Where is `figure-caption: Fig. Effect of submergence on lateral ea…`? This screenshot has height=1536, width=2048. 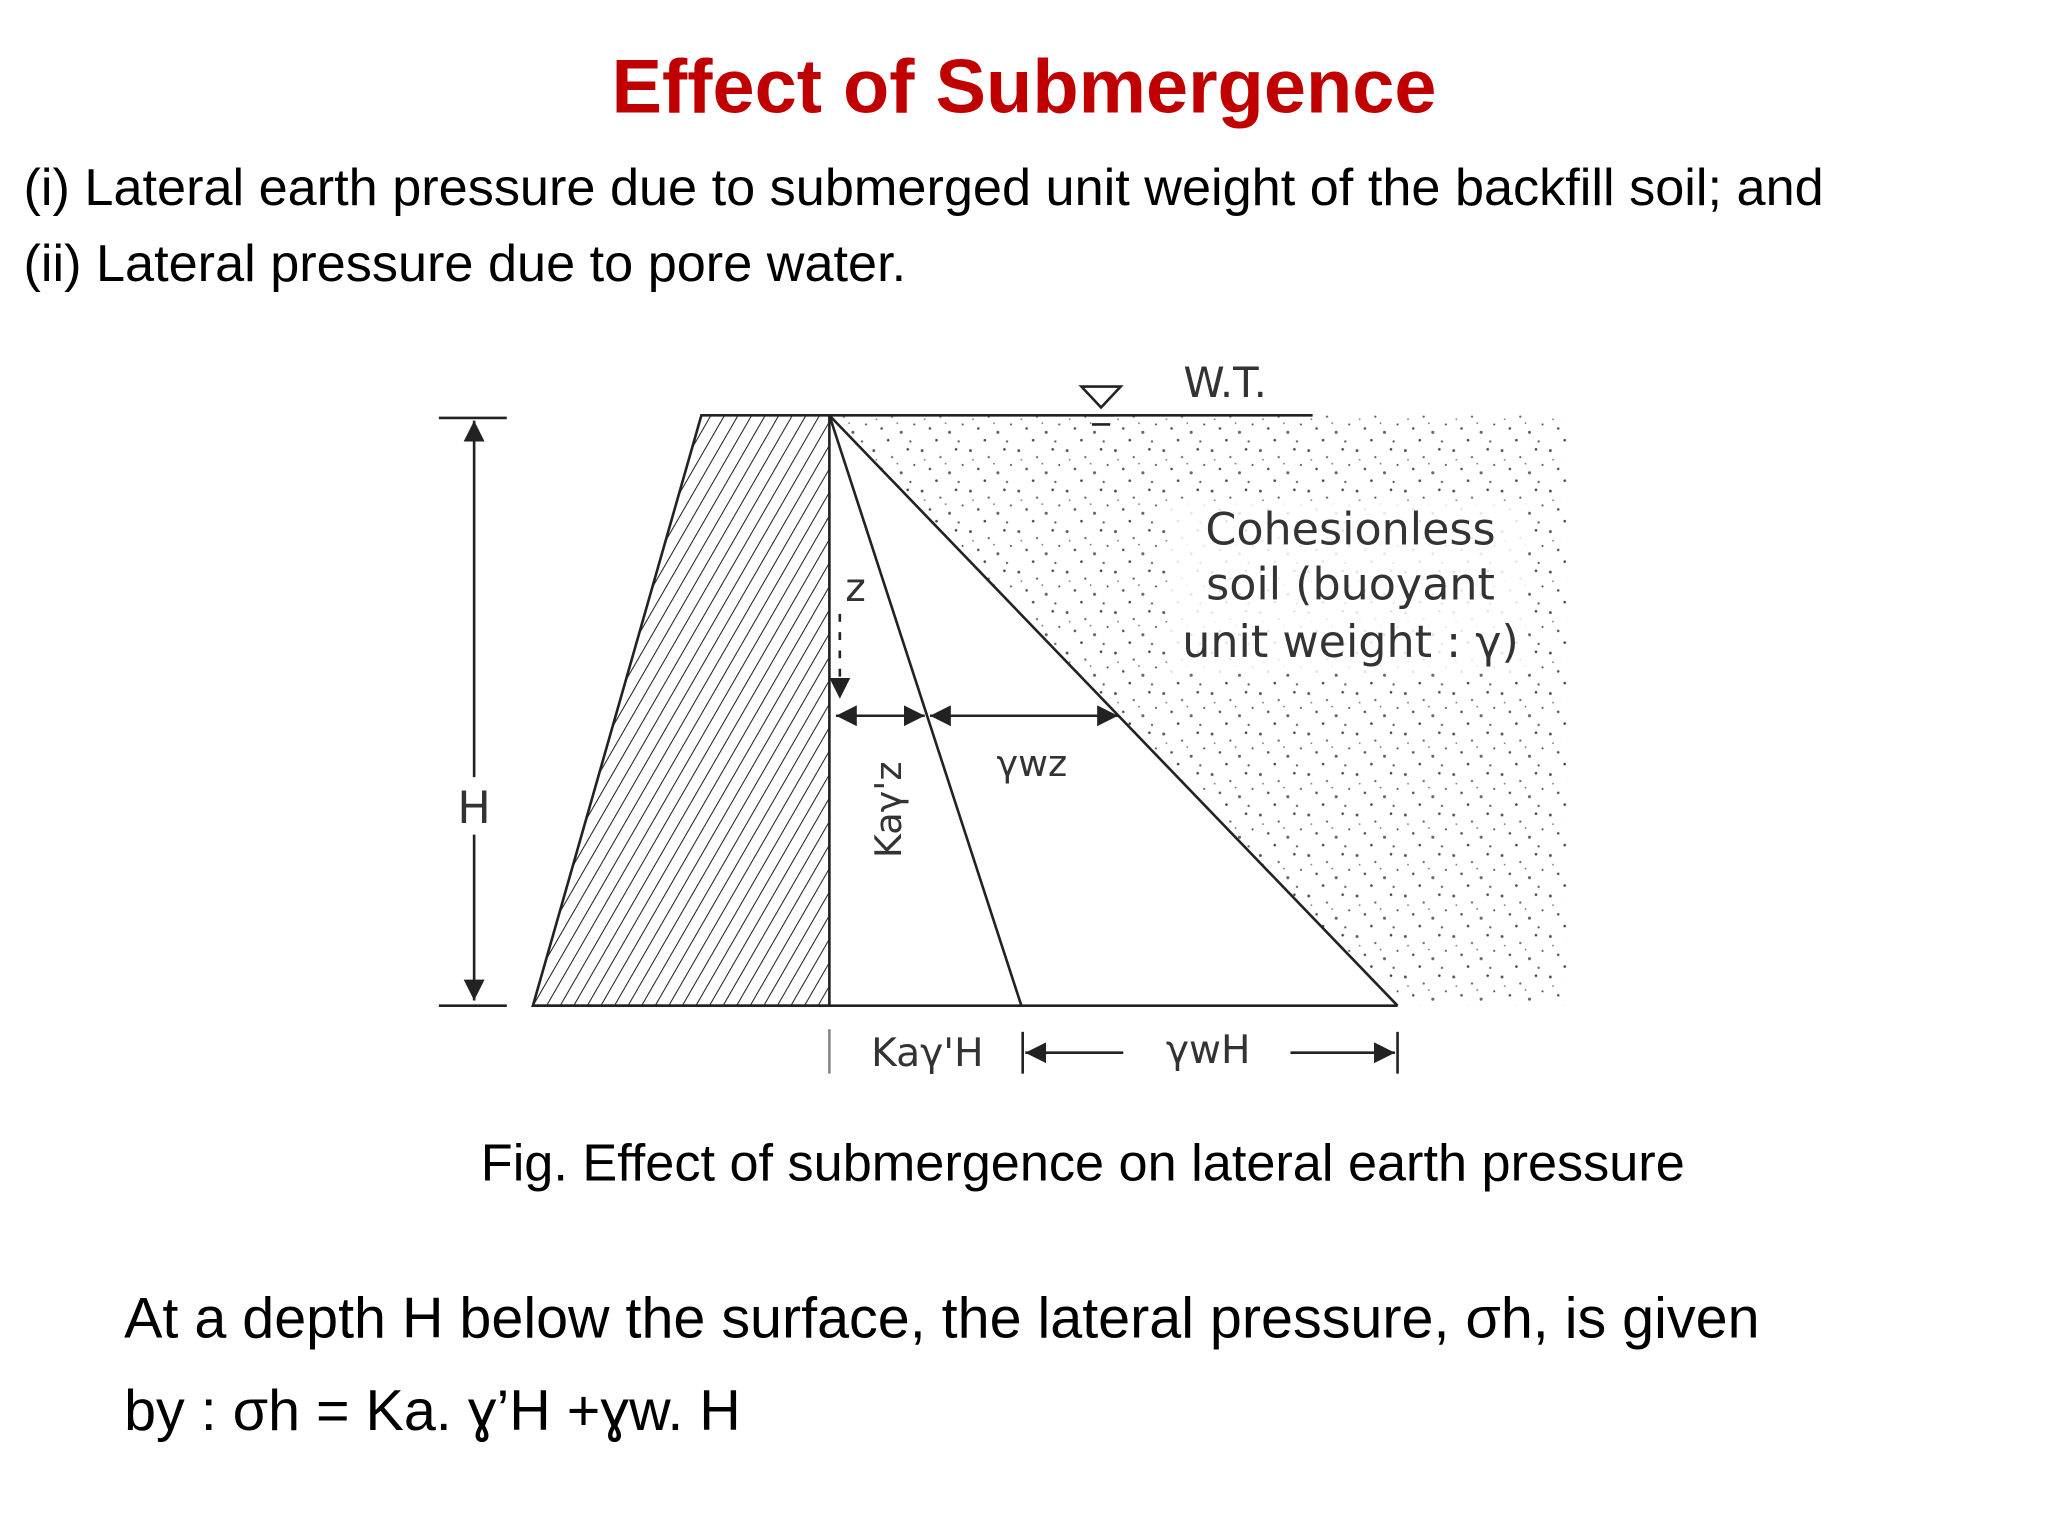 figure-caption: Fig. Effect of submergence on lateral ea… is located at coordinates (1083, 1164).